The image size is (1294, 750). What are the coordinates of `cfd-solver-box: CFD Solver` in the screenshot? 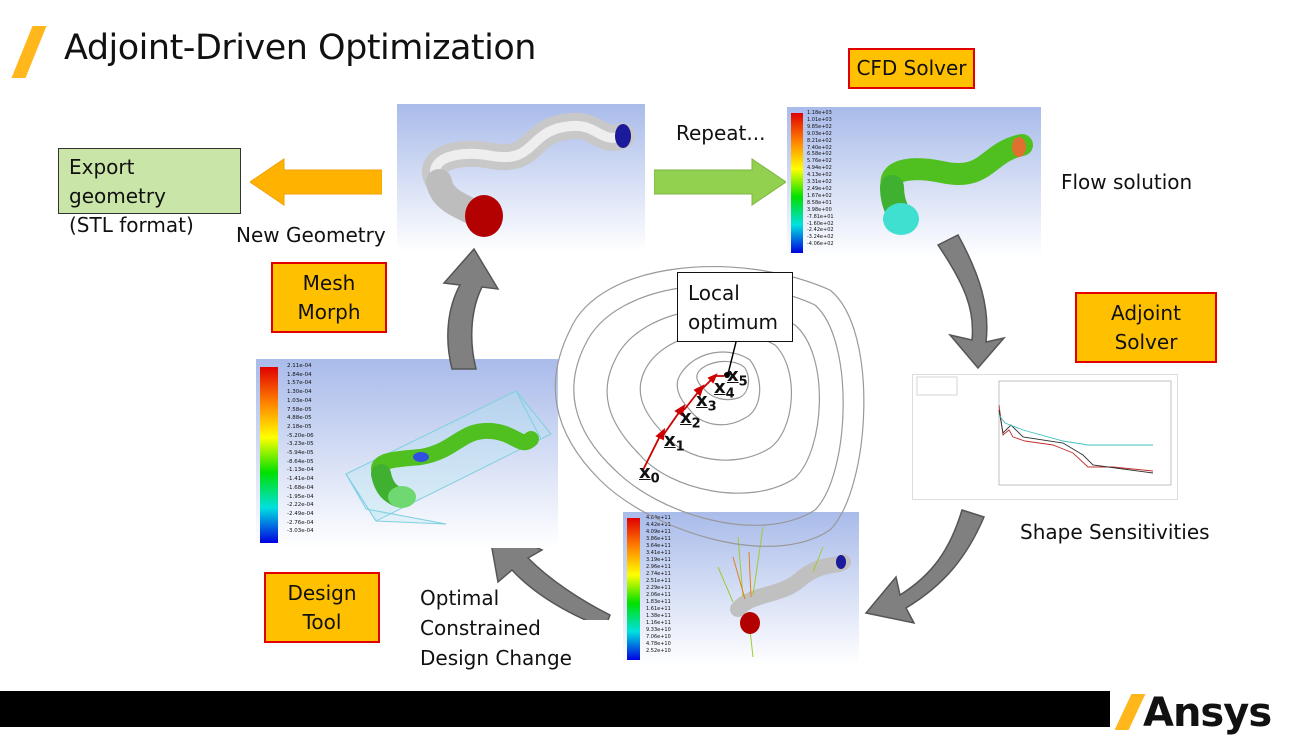 It's located at (911, 68).